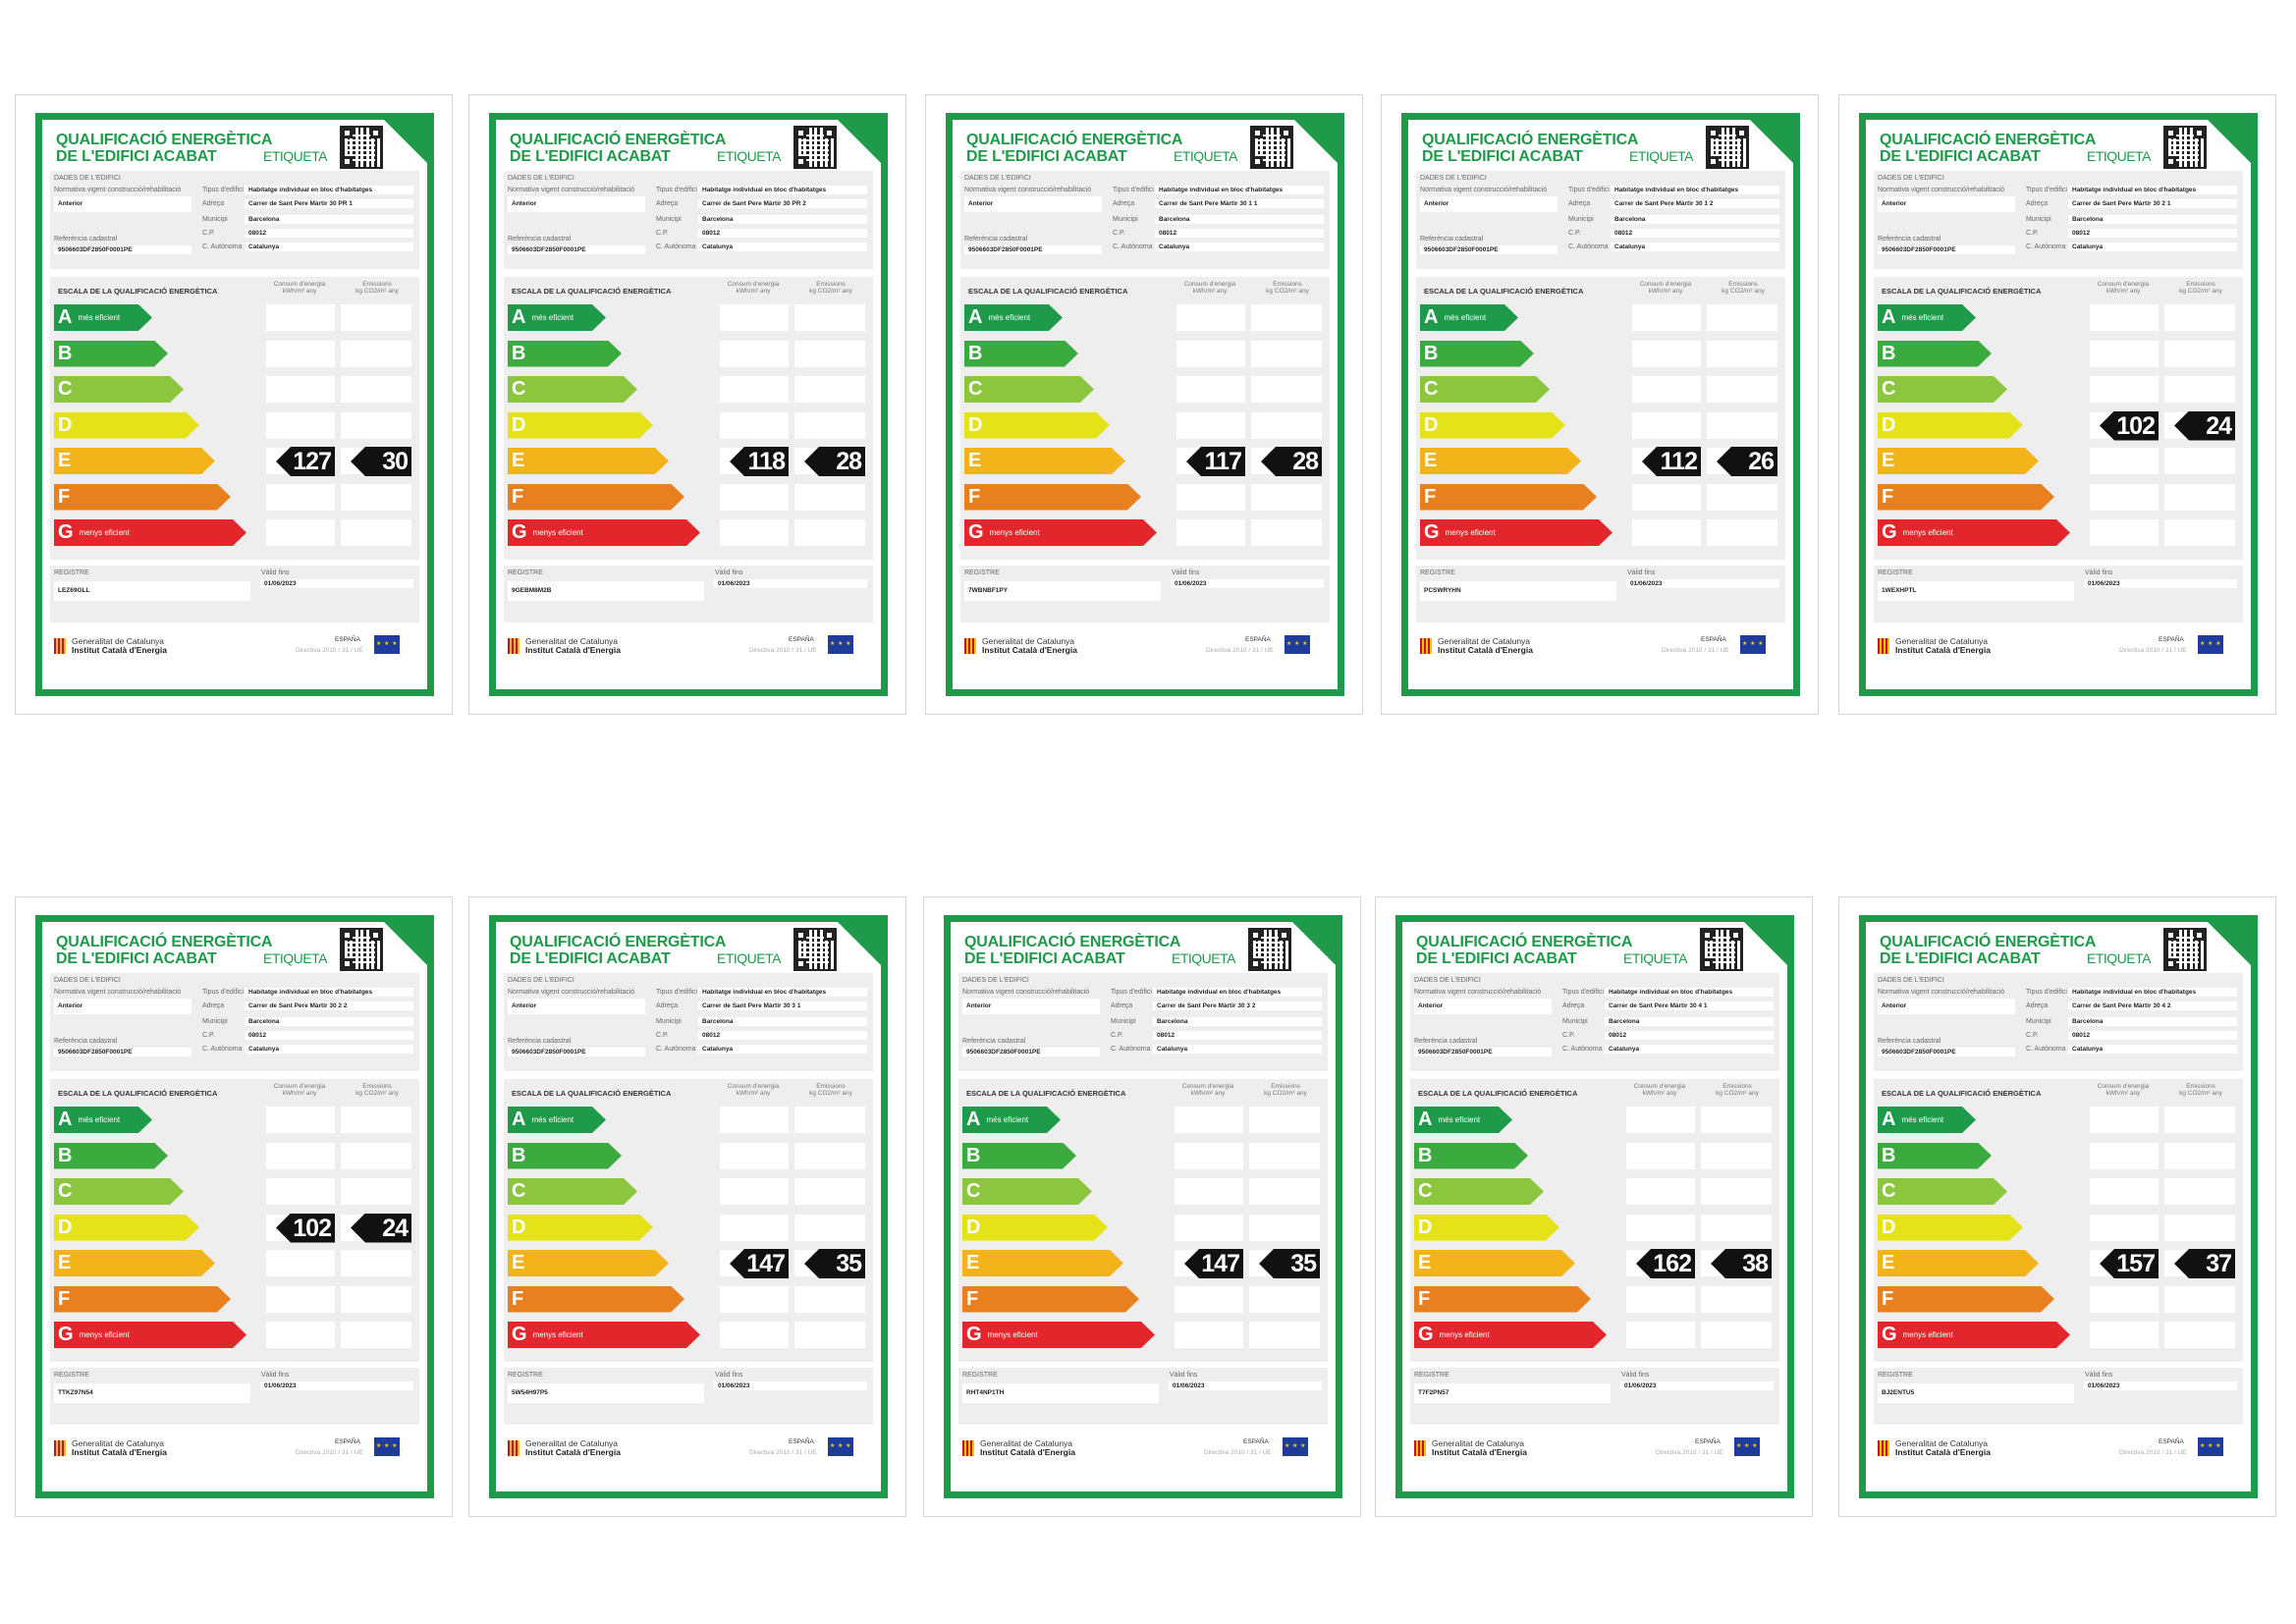 The image size is (2296, 1624). I want to click on tipus-label: Tipus d'edifici, so click(1583, 992).